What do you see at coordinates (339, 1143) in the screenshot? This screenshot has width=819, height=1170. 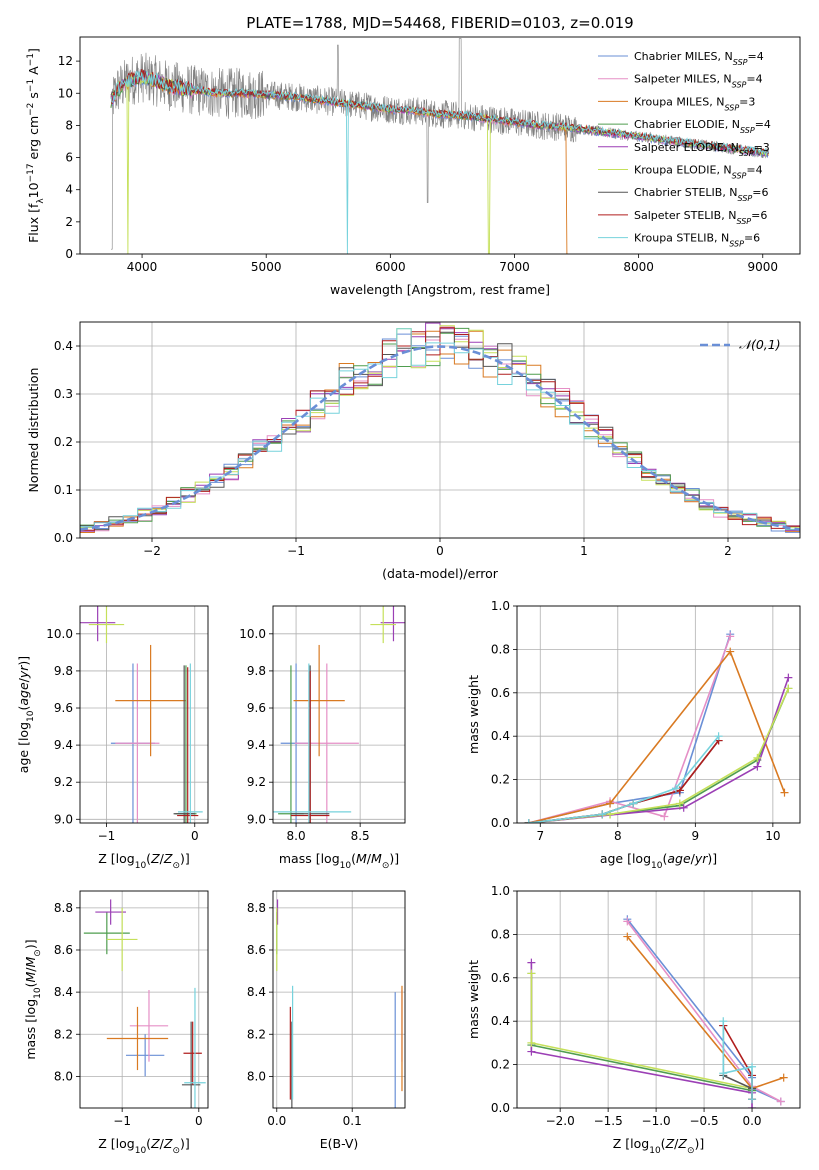 I see `x-axis-label: E(B-V)` at bounding box center [339, 1143].